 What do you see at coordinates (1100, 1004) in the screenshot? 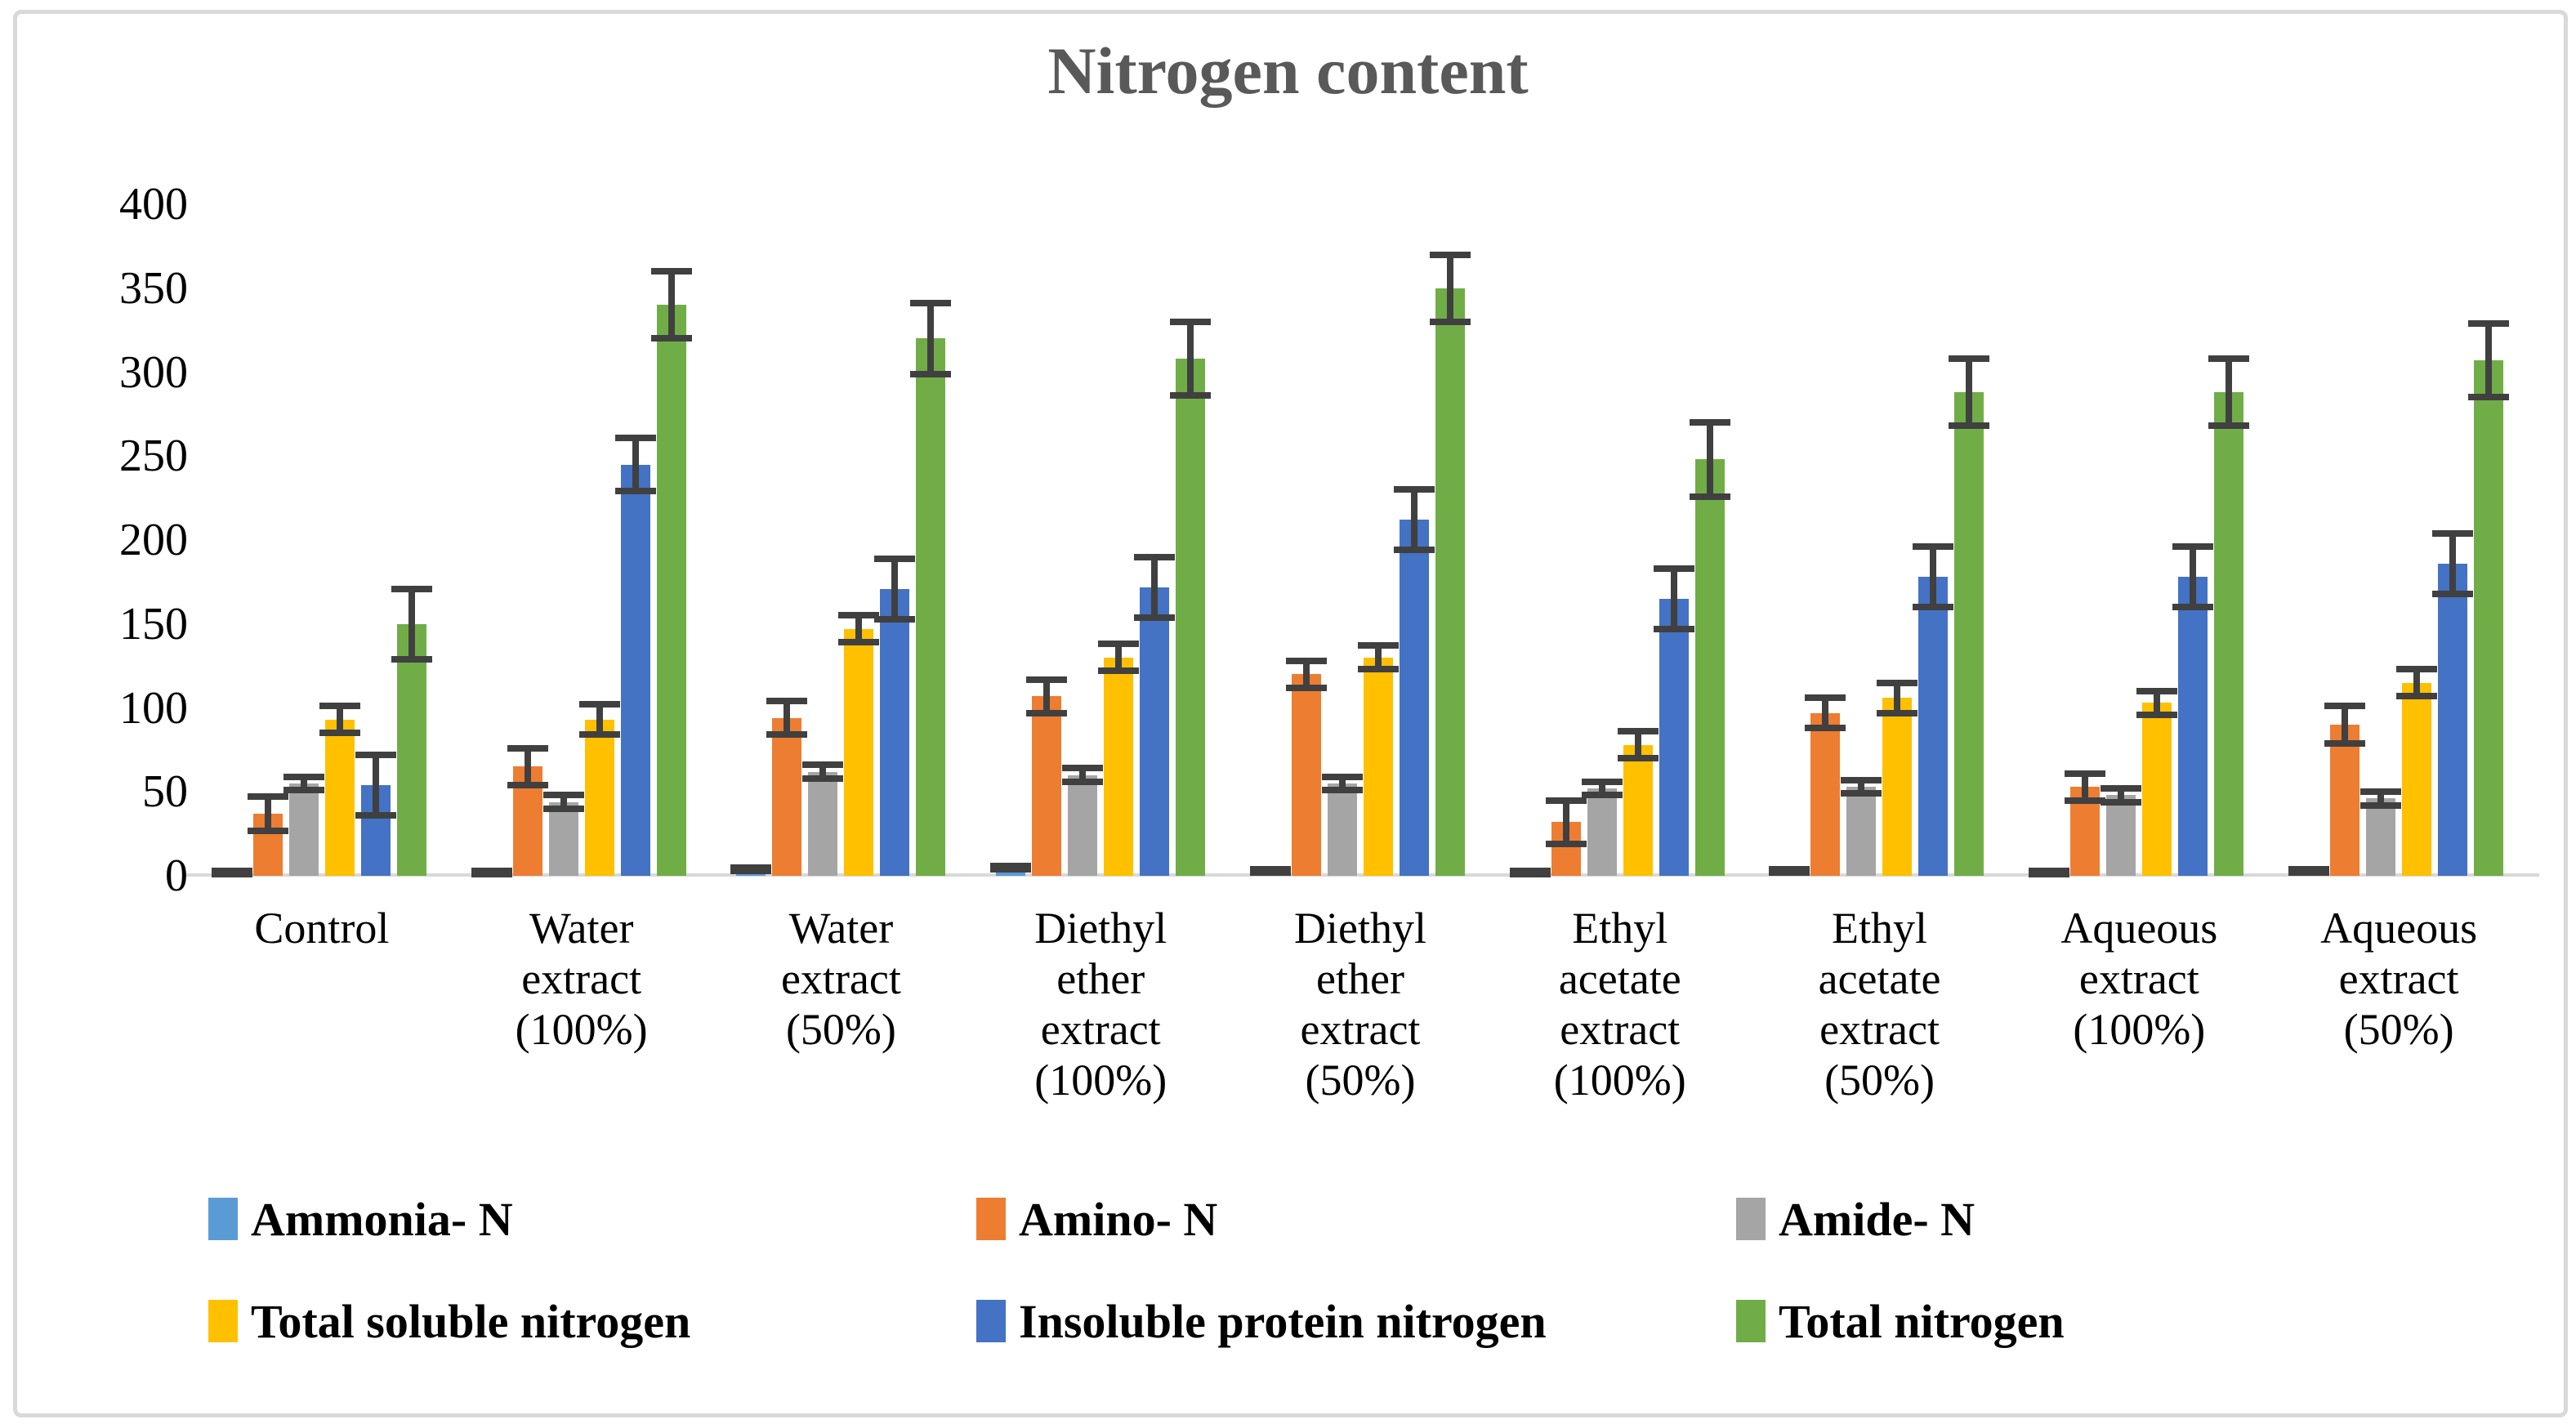
I see `x-category-label: Diethyl ether extract (100%)` at bounding box center [1100, 1004].